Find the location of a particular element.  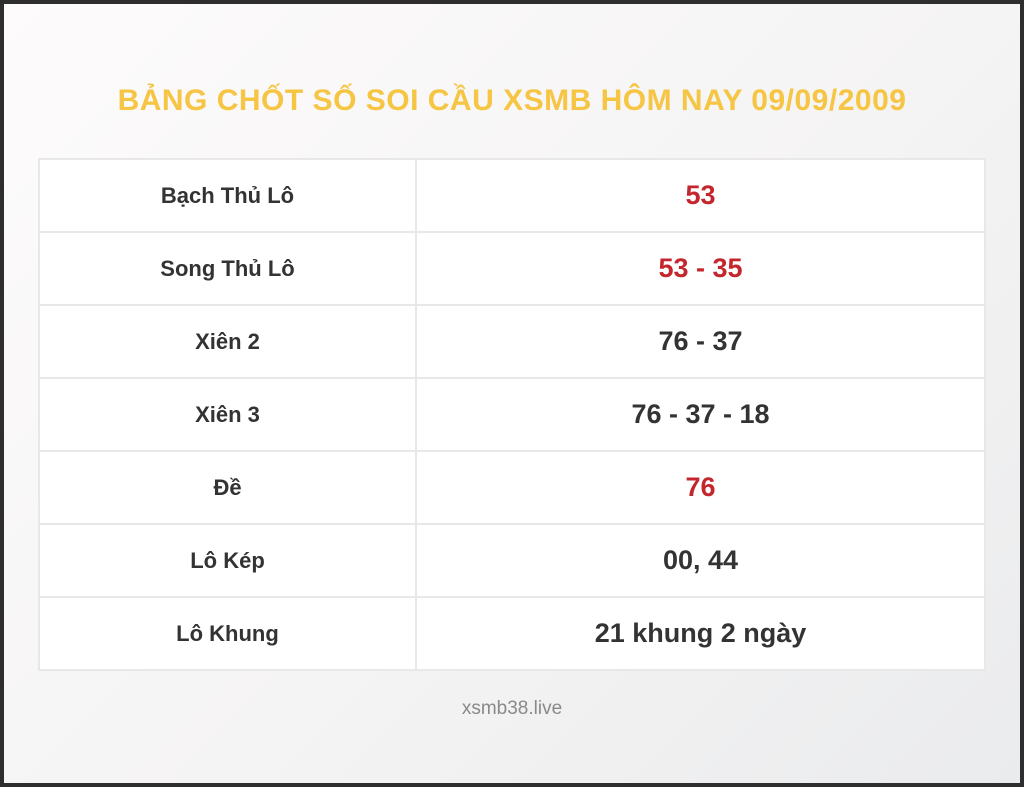

table-row: Xiên 2 76 - 37 is located at coordinates (512, 341).